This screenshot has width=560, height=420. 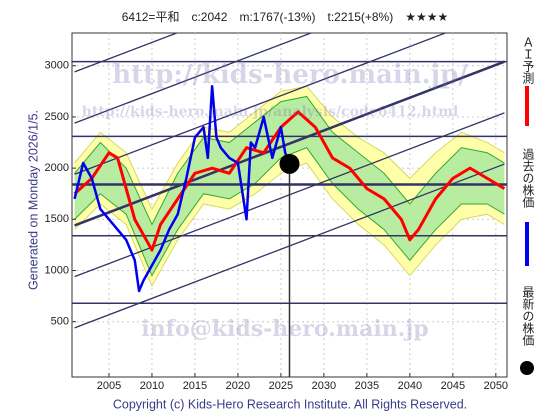 What do you see at coordinates (453, 386) in the screenshot?
I see `x-tick-label: 2045` at bounding box center [453, 386].